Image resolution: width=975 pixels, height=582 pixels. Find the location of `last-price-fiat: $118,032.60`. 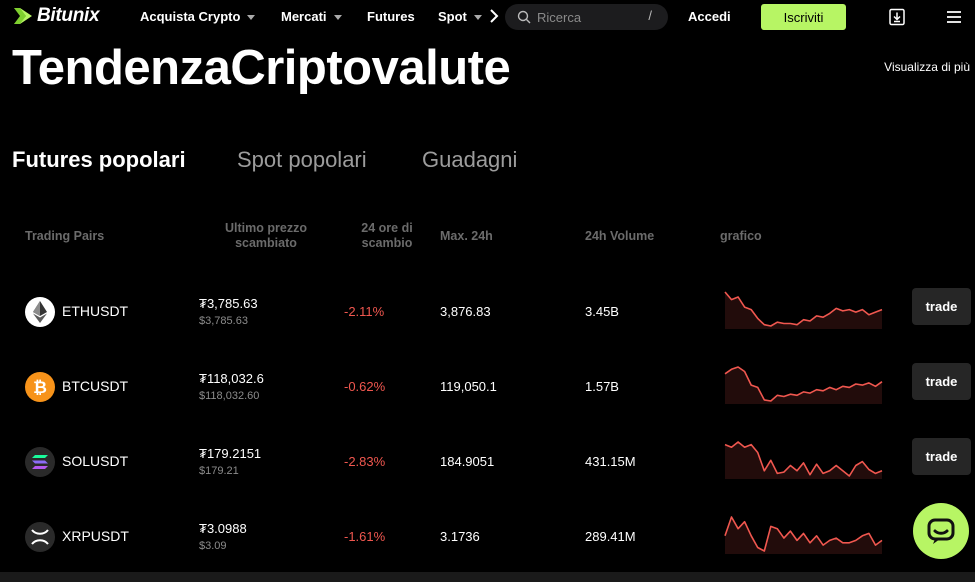

last-price-fiat: $118,032.60 is located at coordinates (229, 396).